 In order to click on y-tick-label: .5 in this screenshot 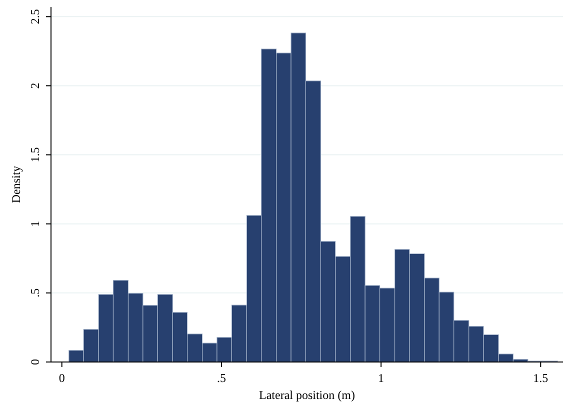, I will do `click(35, 293)`.